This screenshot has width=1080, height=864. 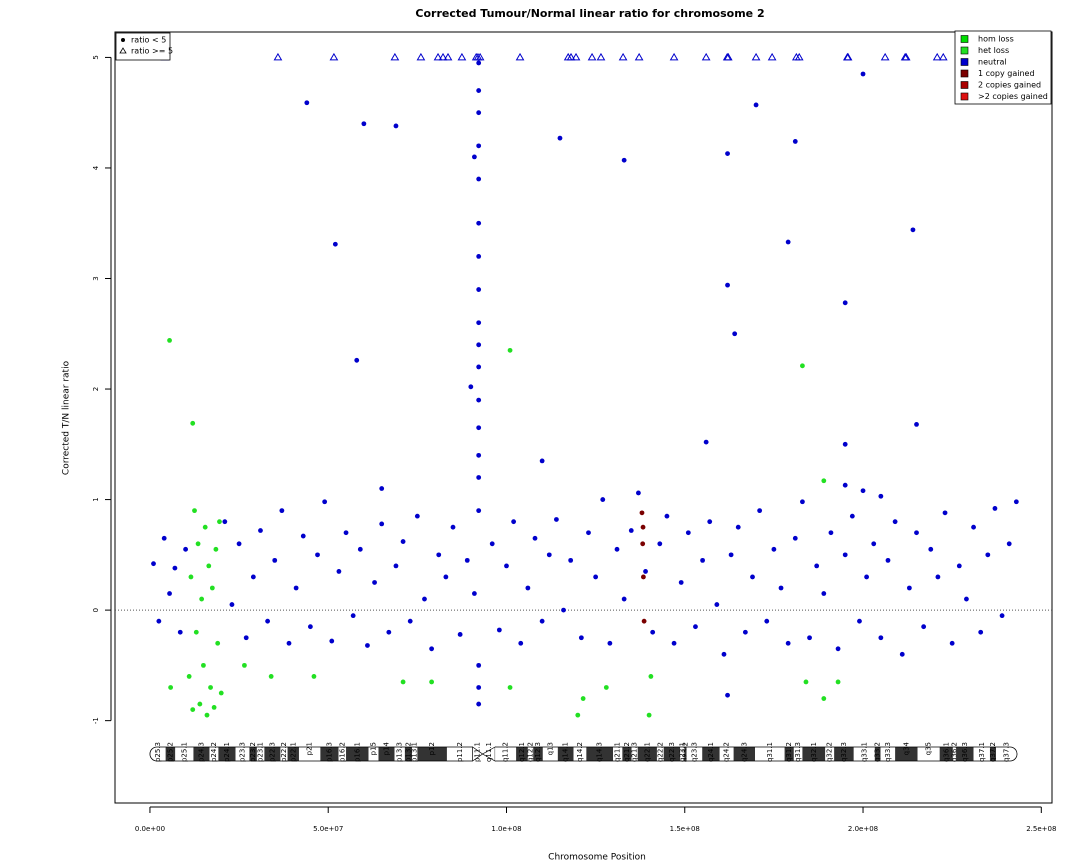 What do you see at coordinates (964, 96) in the screenshot?
I see `legend-swatch` at bounding box center [964, 96].